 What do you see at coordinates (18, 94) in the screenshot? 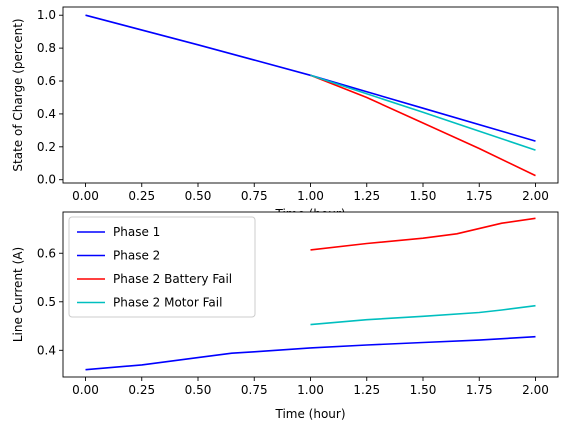
I see `y-axis-label: State of Charge (percent)` at bounding box center [18, 94].